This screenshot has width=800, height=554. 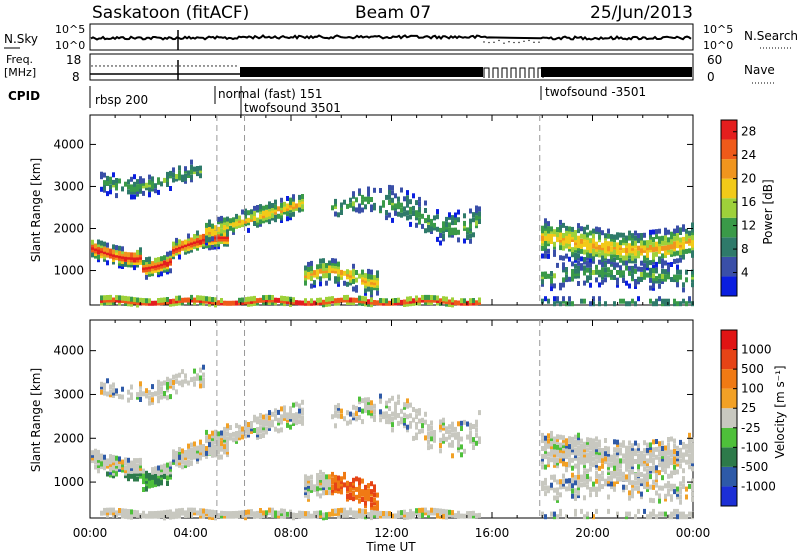 I want to click on freq-trace, so click(x=391, y=70).